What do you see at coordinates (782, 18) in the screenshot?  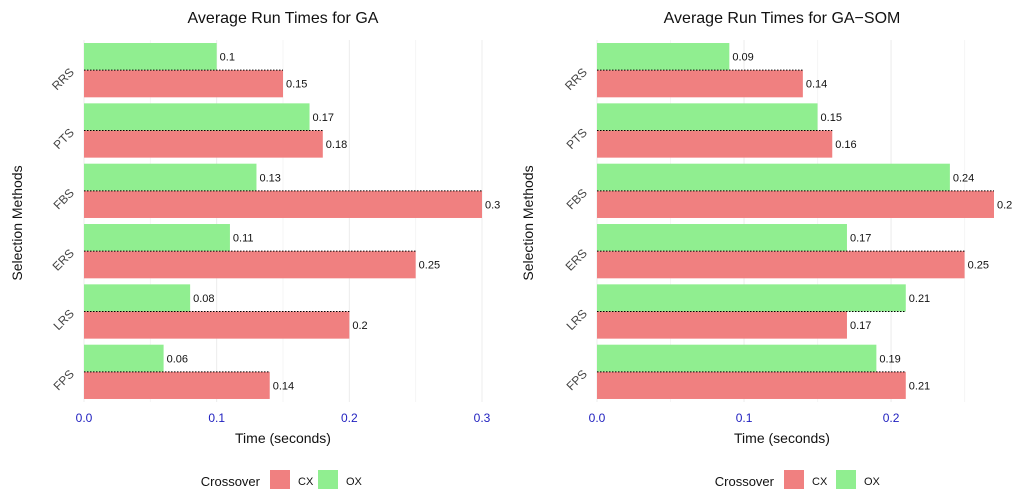 I see `chart-title: Average Run Times for GA−SOM` at bounding box center [782, 18].